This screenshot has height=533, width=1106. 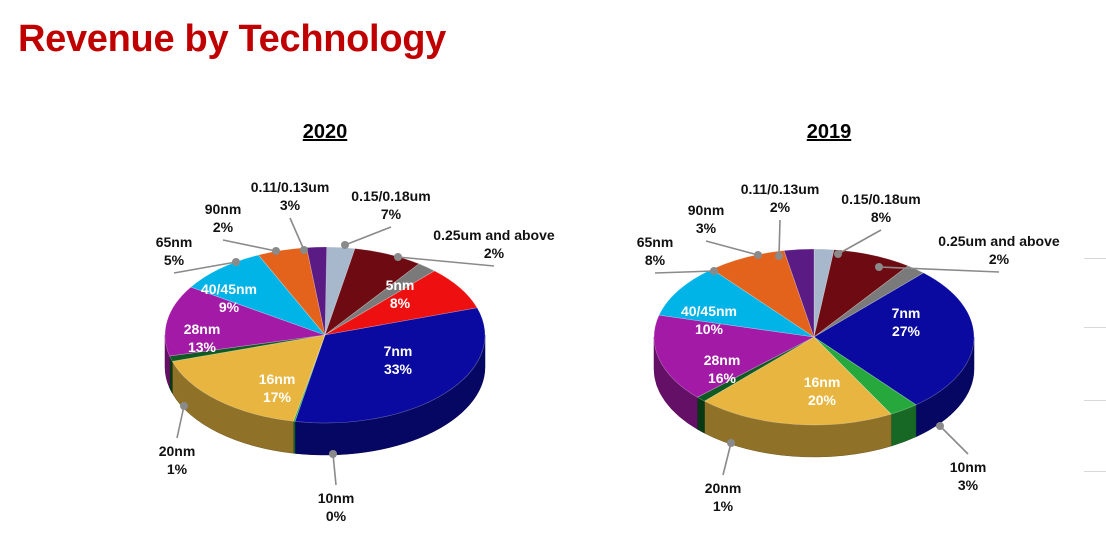 What do you see at coordinates (906, 322) in the screenshot?
I see `slice-label-7nm: 7nm 27%` at bounding box center [906, 322].